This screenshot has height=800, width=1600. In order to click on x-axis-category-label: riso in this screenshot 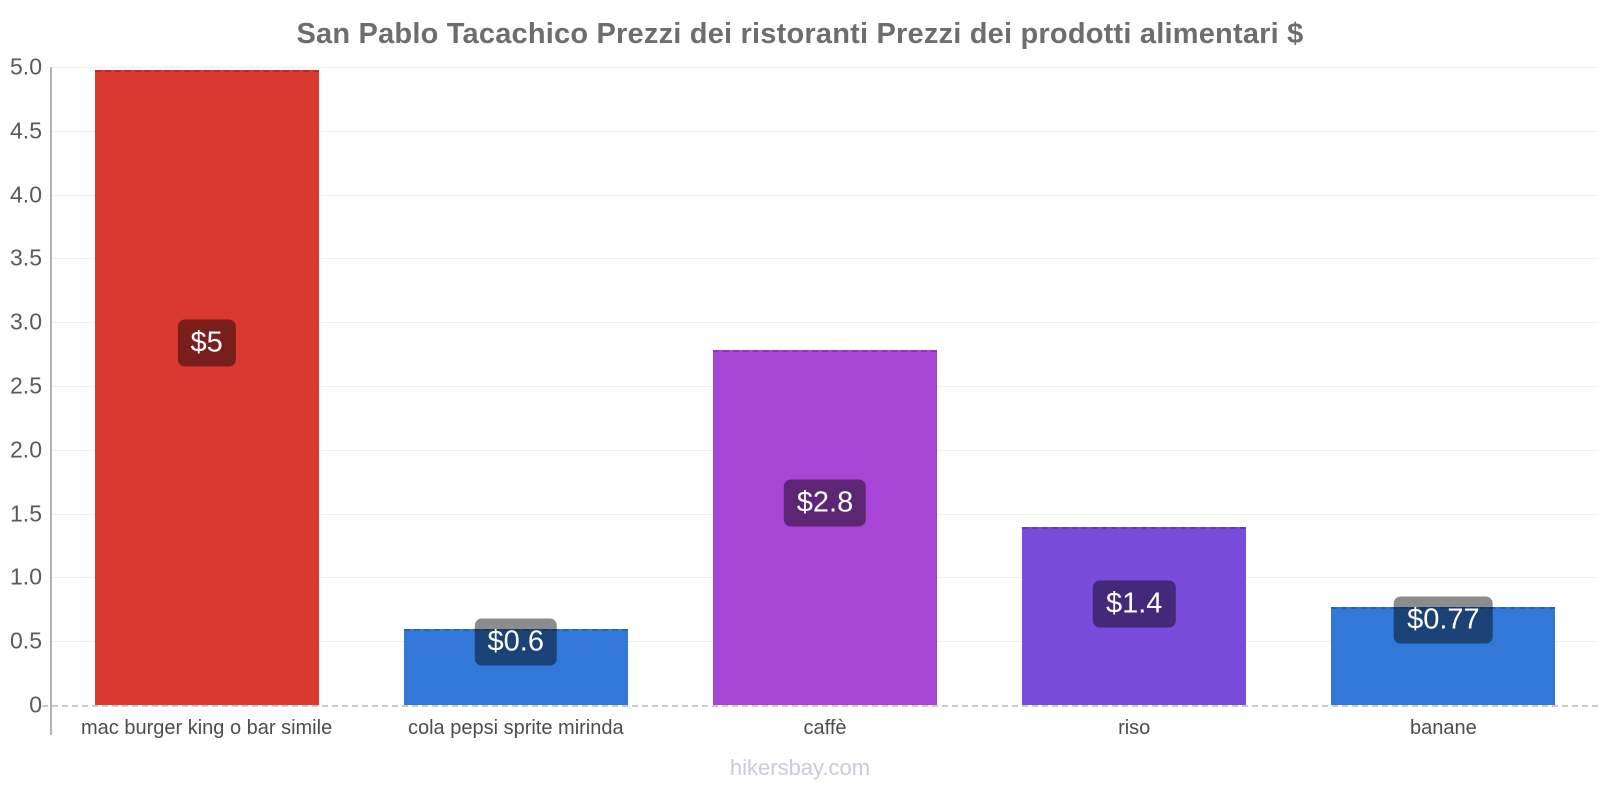, I will do `click(1134, 728)`.